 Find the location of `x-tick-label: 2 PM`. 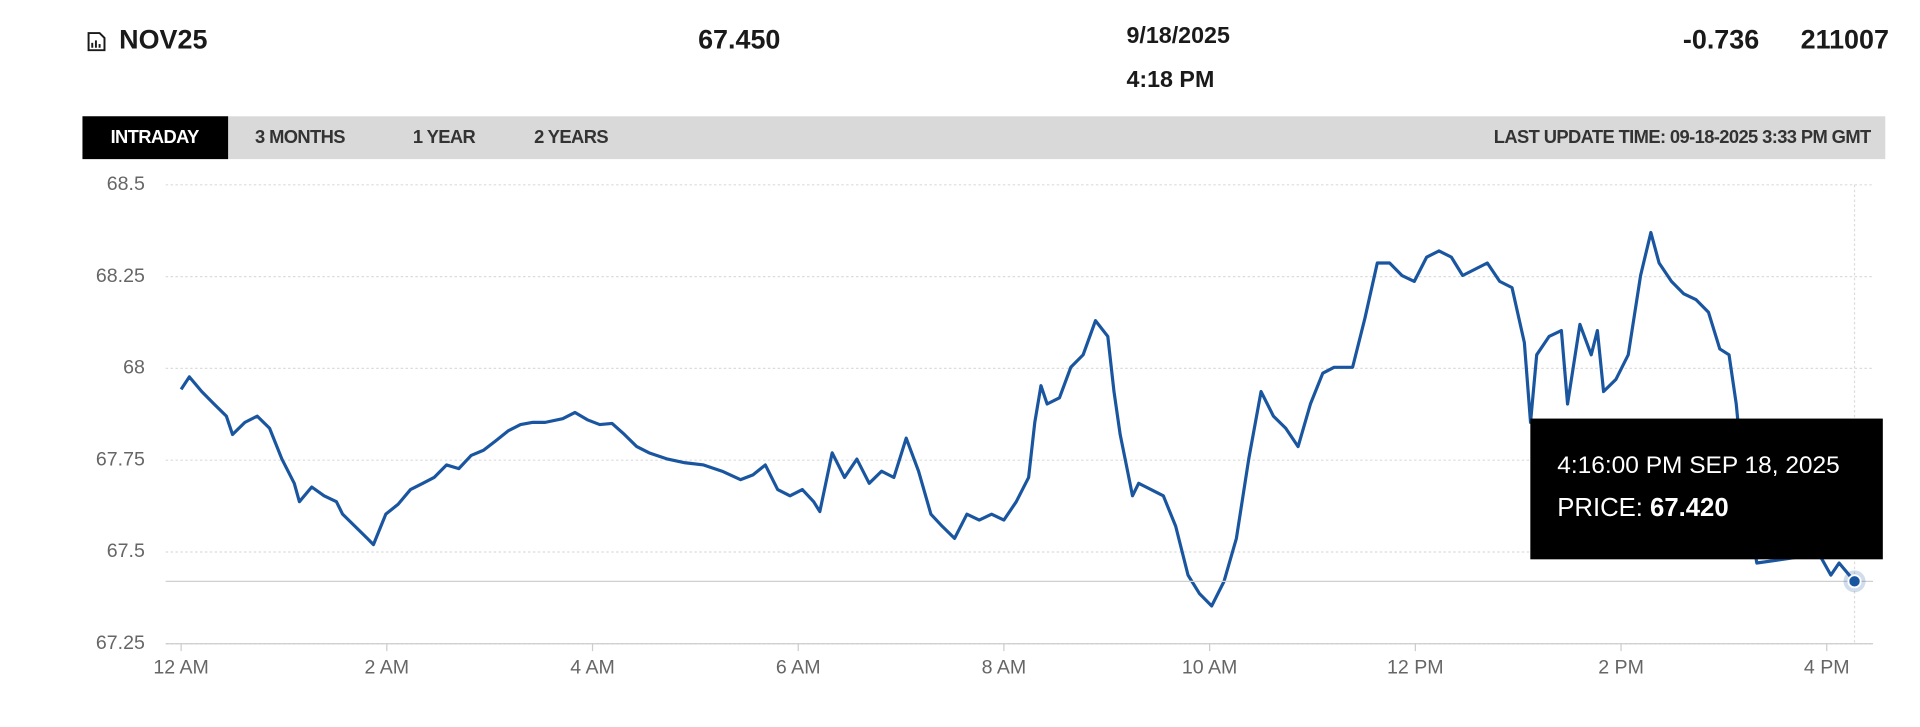

x-tick-label: 2 PM is located at coordinates (1621, 667).